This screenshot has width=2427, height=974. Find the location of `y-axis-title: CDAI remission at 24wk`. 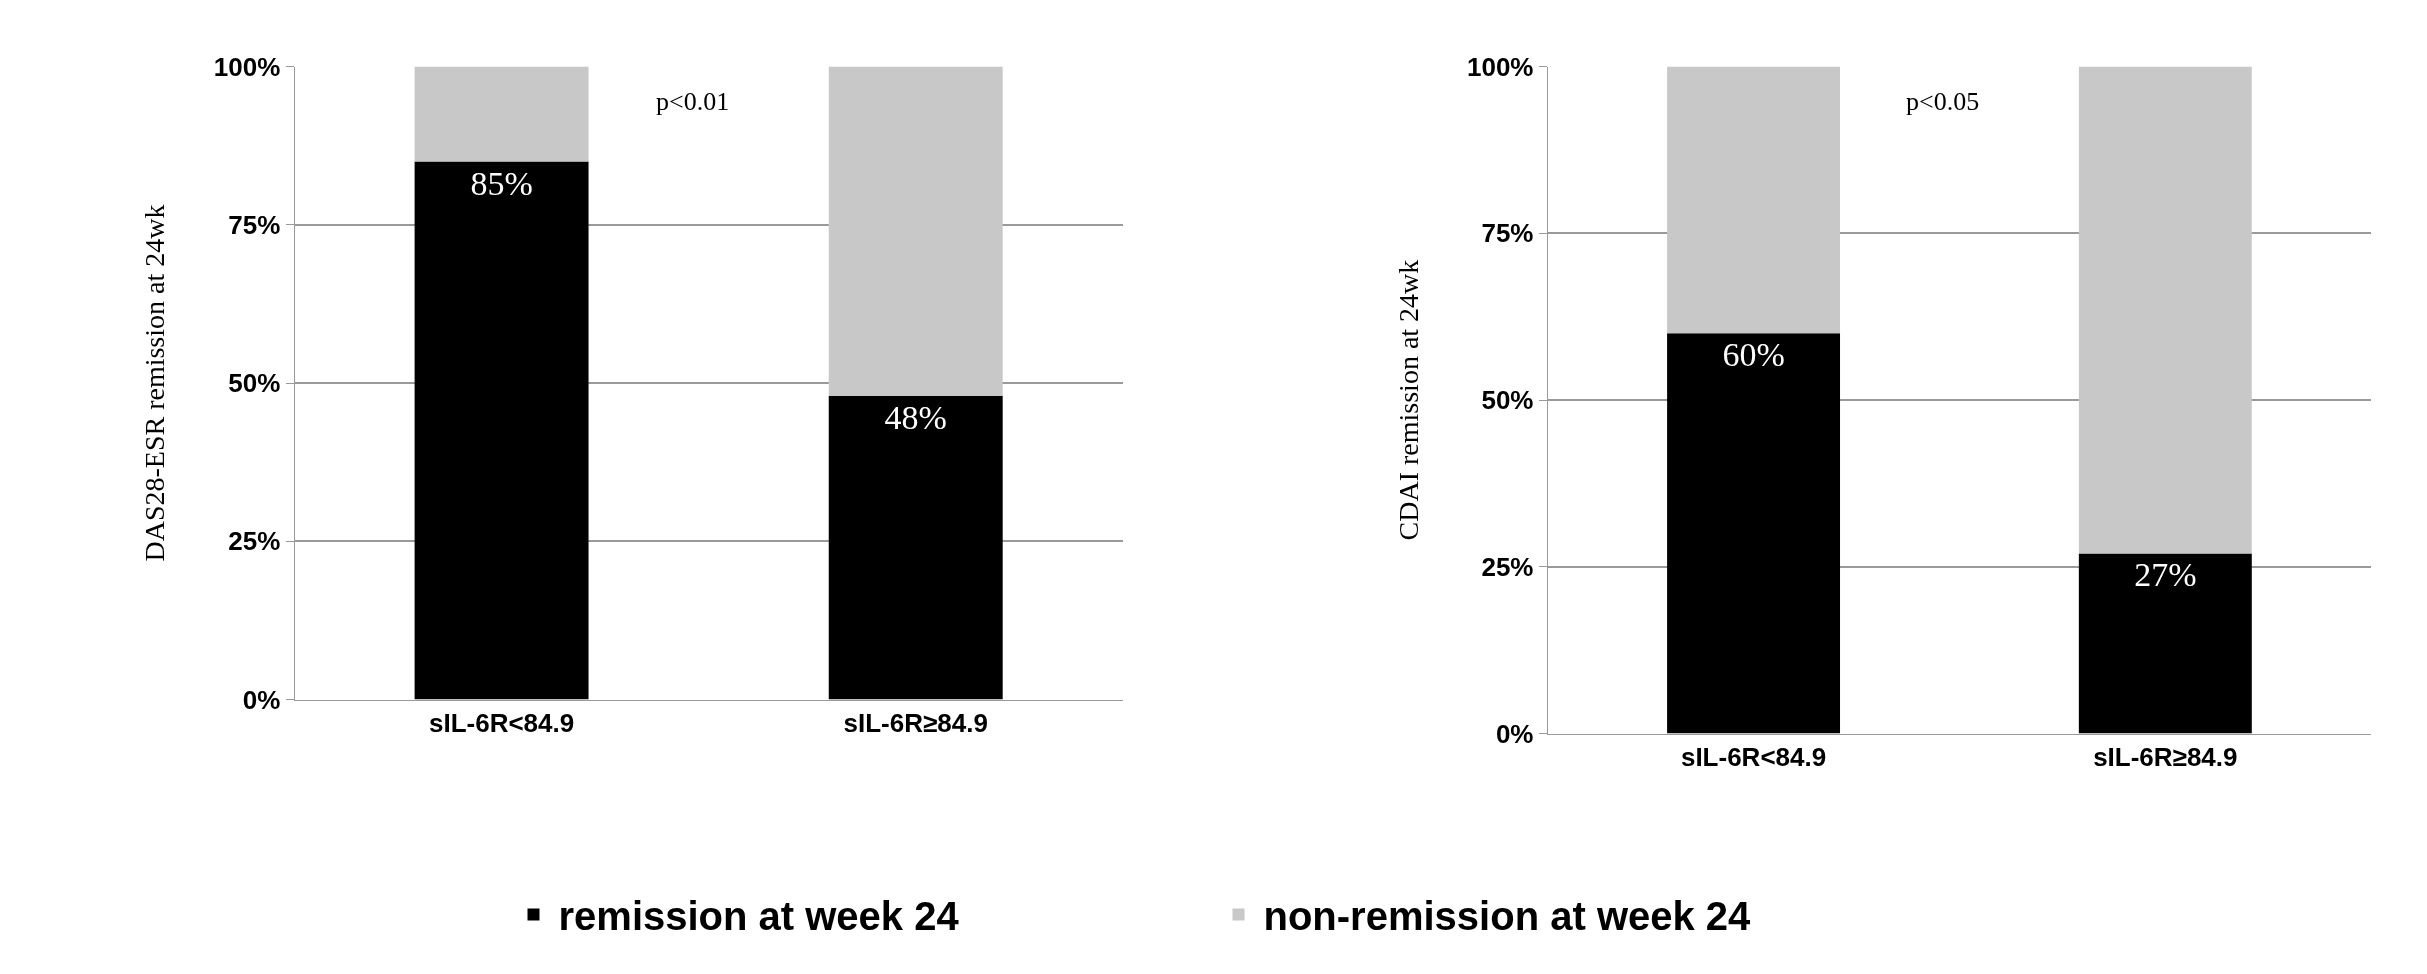

y-axis-title: CDAI remission at 24wk is located at coordinates (1408, 400).